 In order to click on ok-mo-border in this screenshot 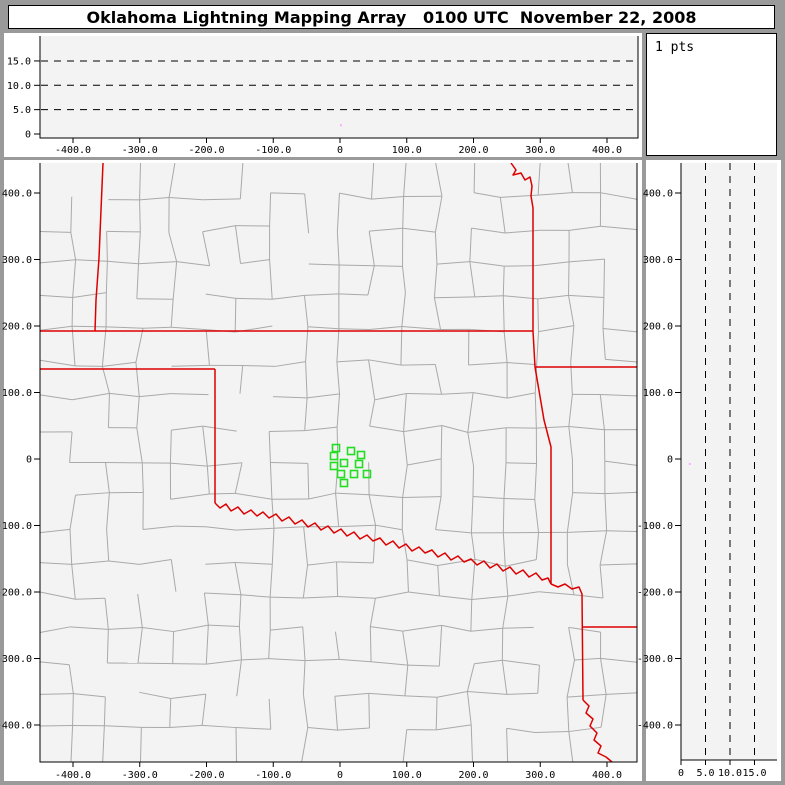, I will do `click(534, 349)`.